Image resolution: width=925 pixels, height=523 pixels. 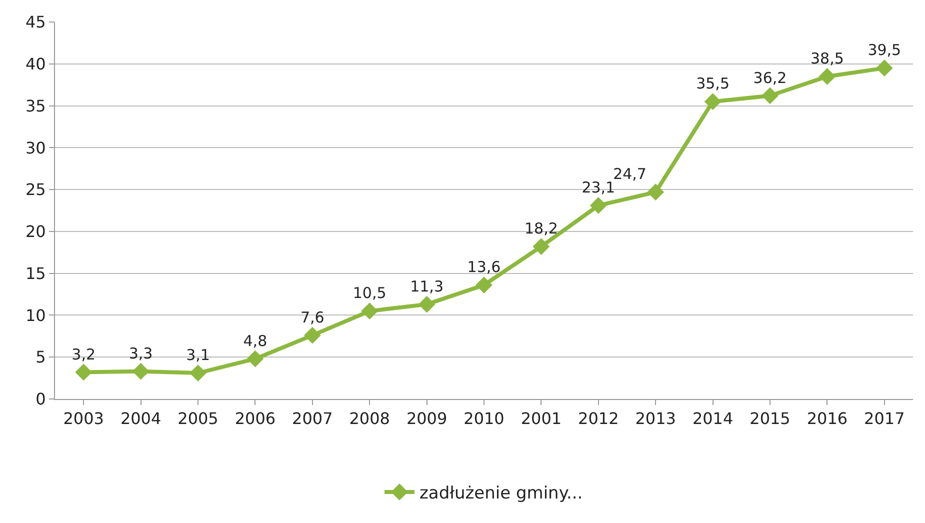 I want to click on y-tick-label: 5, so click(x=41, y=357).